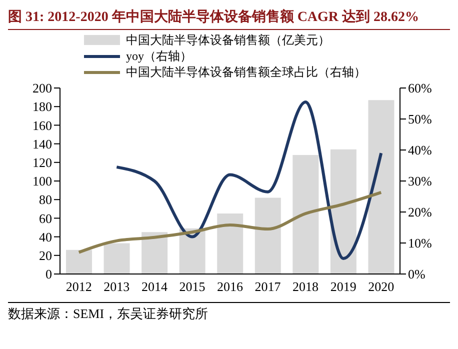 The height and width of the screenshot is (349, 458). Describe the element at coordinates (268, 286) in the screenshot. I see `x-tick-label: 2017` at that location.